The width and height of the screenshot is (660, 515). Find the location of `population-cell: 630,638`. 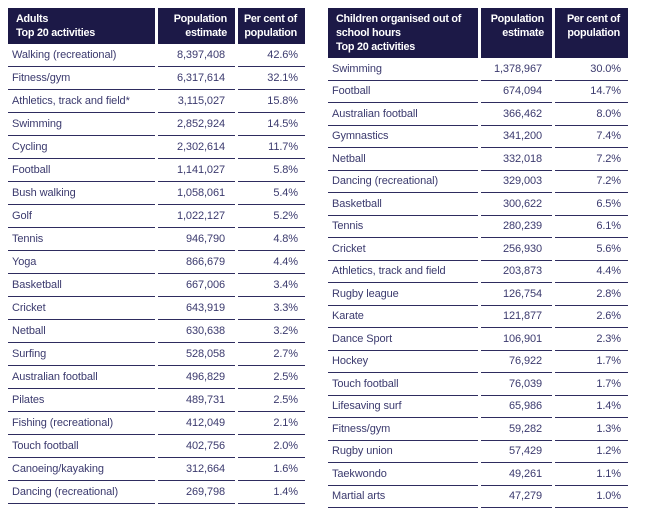

population-cell: 630,638 is located at coordinates (196, 331).